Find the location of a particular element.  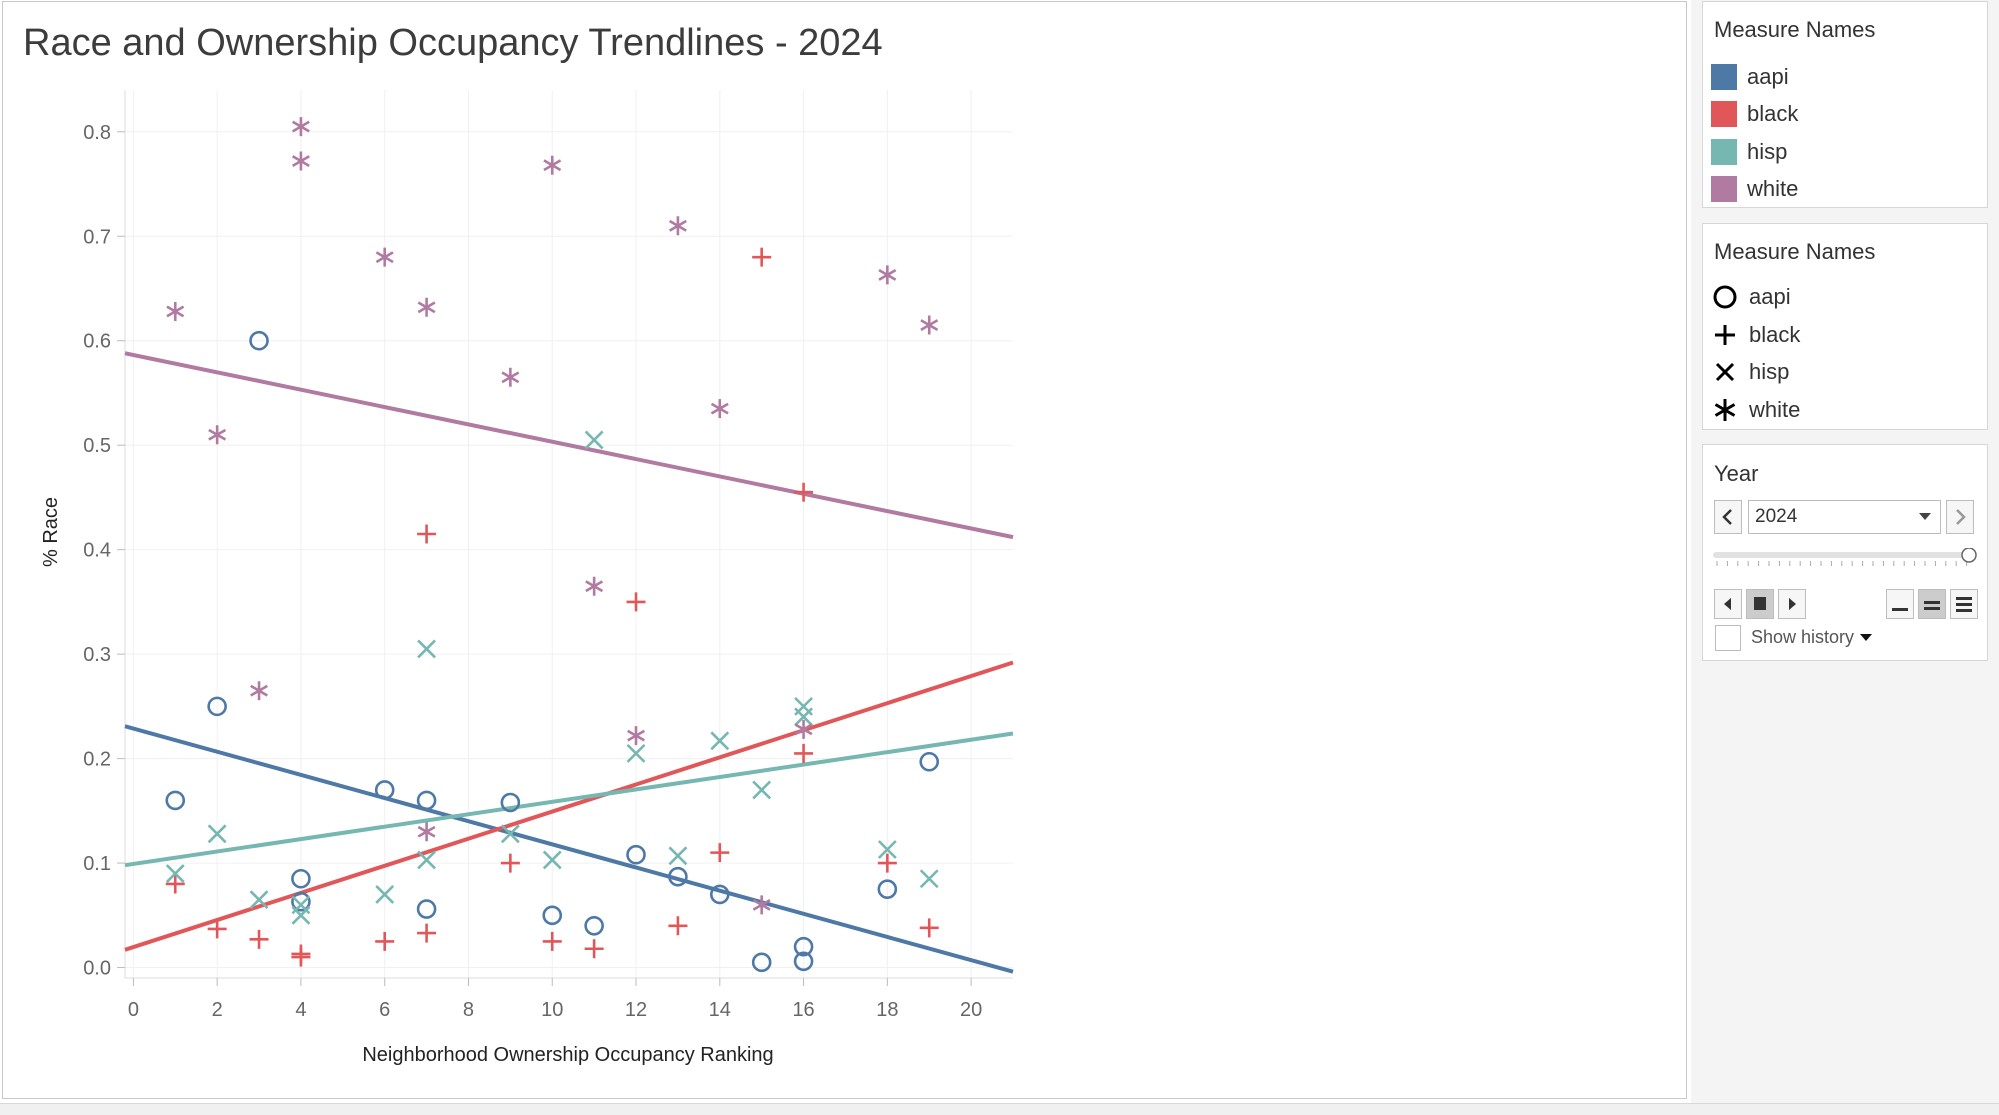

y-tick-label: 0.4 is located at coordinates (97, 551).